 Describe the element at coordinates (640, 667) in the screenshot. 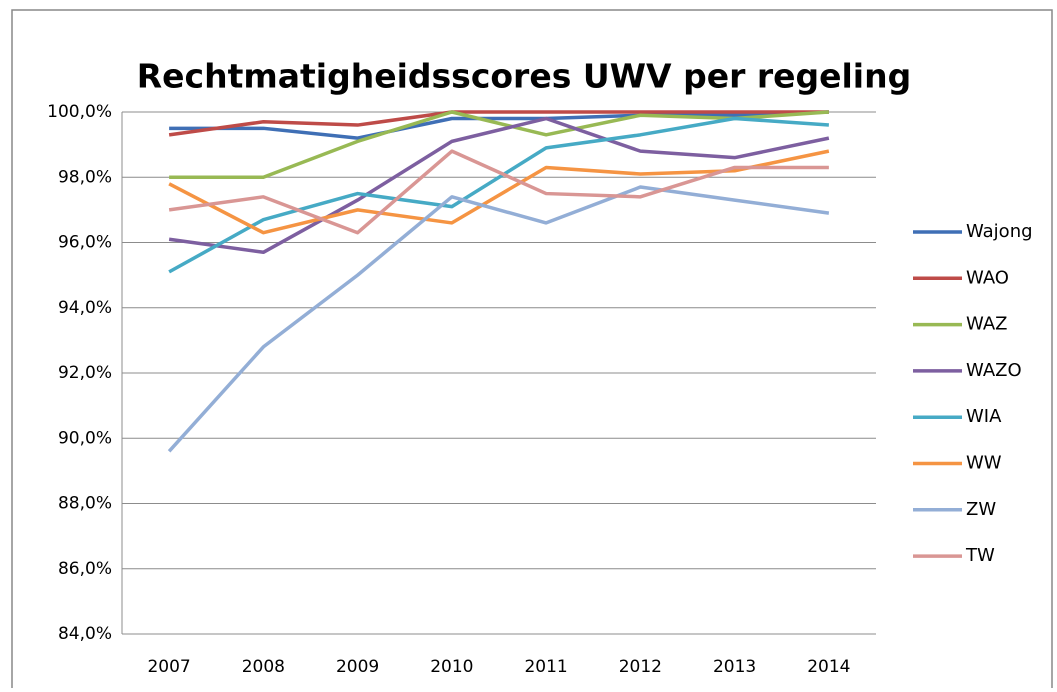

I see `x-tick-label: 2012` at that location.